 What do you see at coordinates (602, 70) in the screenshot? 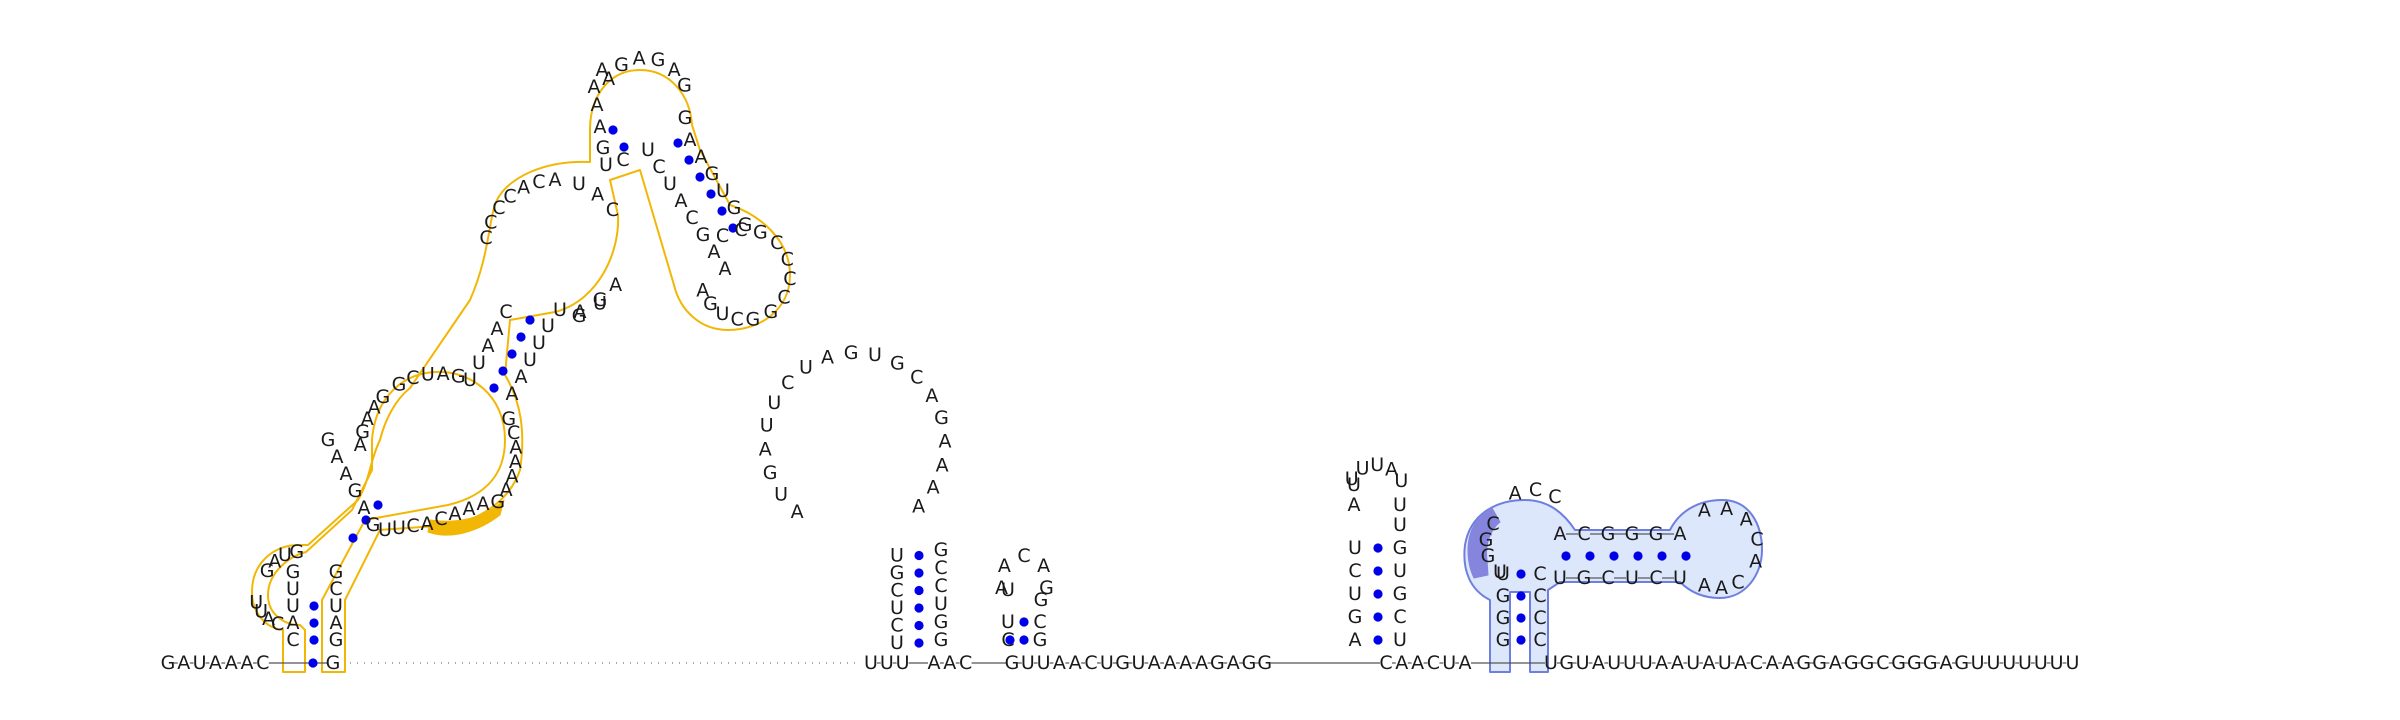
I see `nucleotide-152: A` at bounding box center [602, 70].